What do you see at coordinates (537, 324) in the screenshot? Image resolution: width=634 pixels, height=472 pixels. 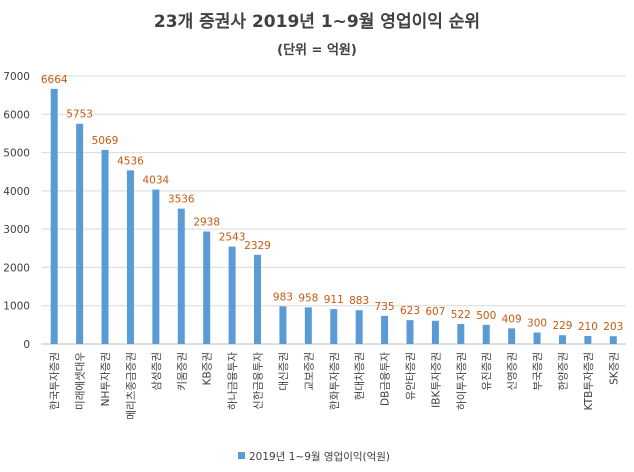 I see `data-label: 300` at bounding box center [537, 324].